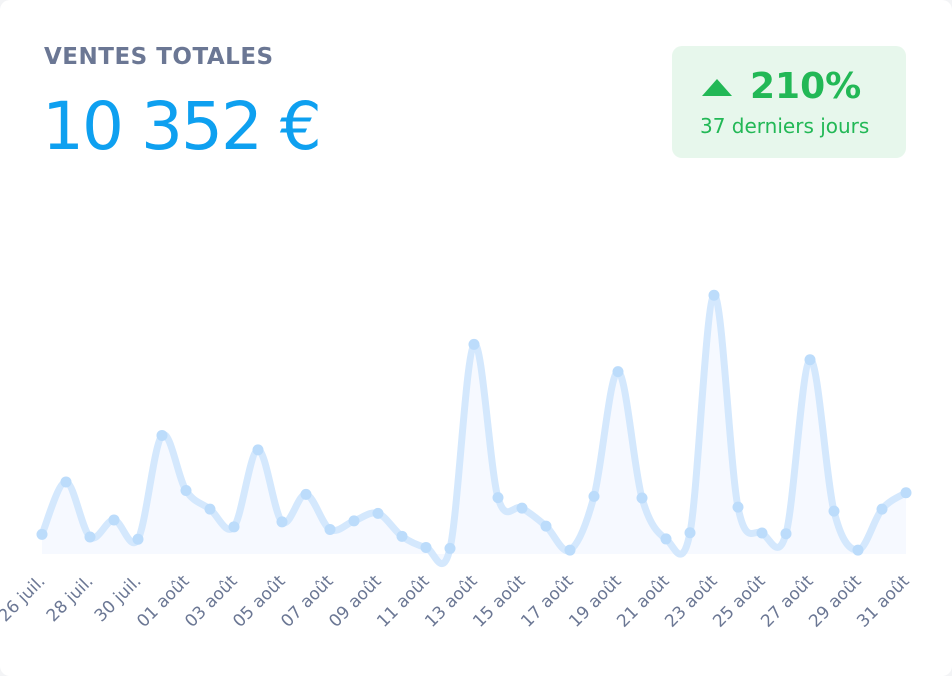  I want to click on x-tick-label: 07 août, so click(307, 601).